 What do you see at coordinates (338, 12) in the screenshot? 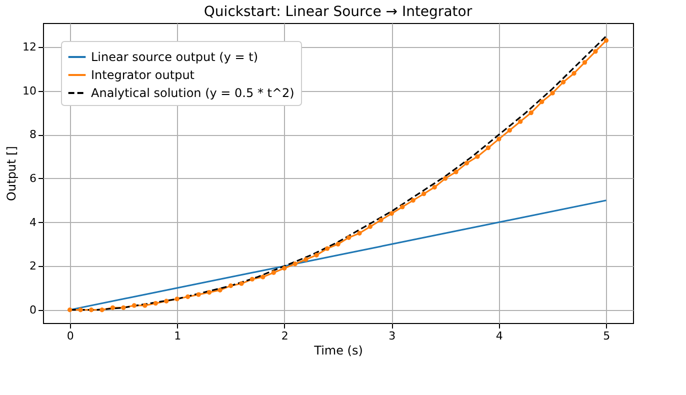
I see `chart-title: Quickstart: Linear Source → Integrator` at bounding box center [338, 12].